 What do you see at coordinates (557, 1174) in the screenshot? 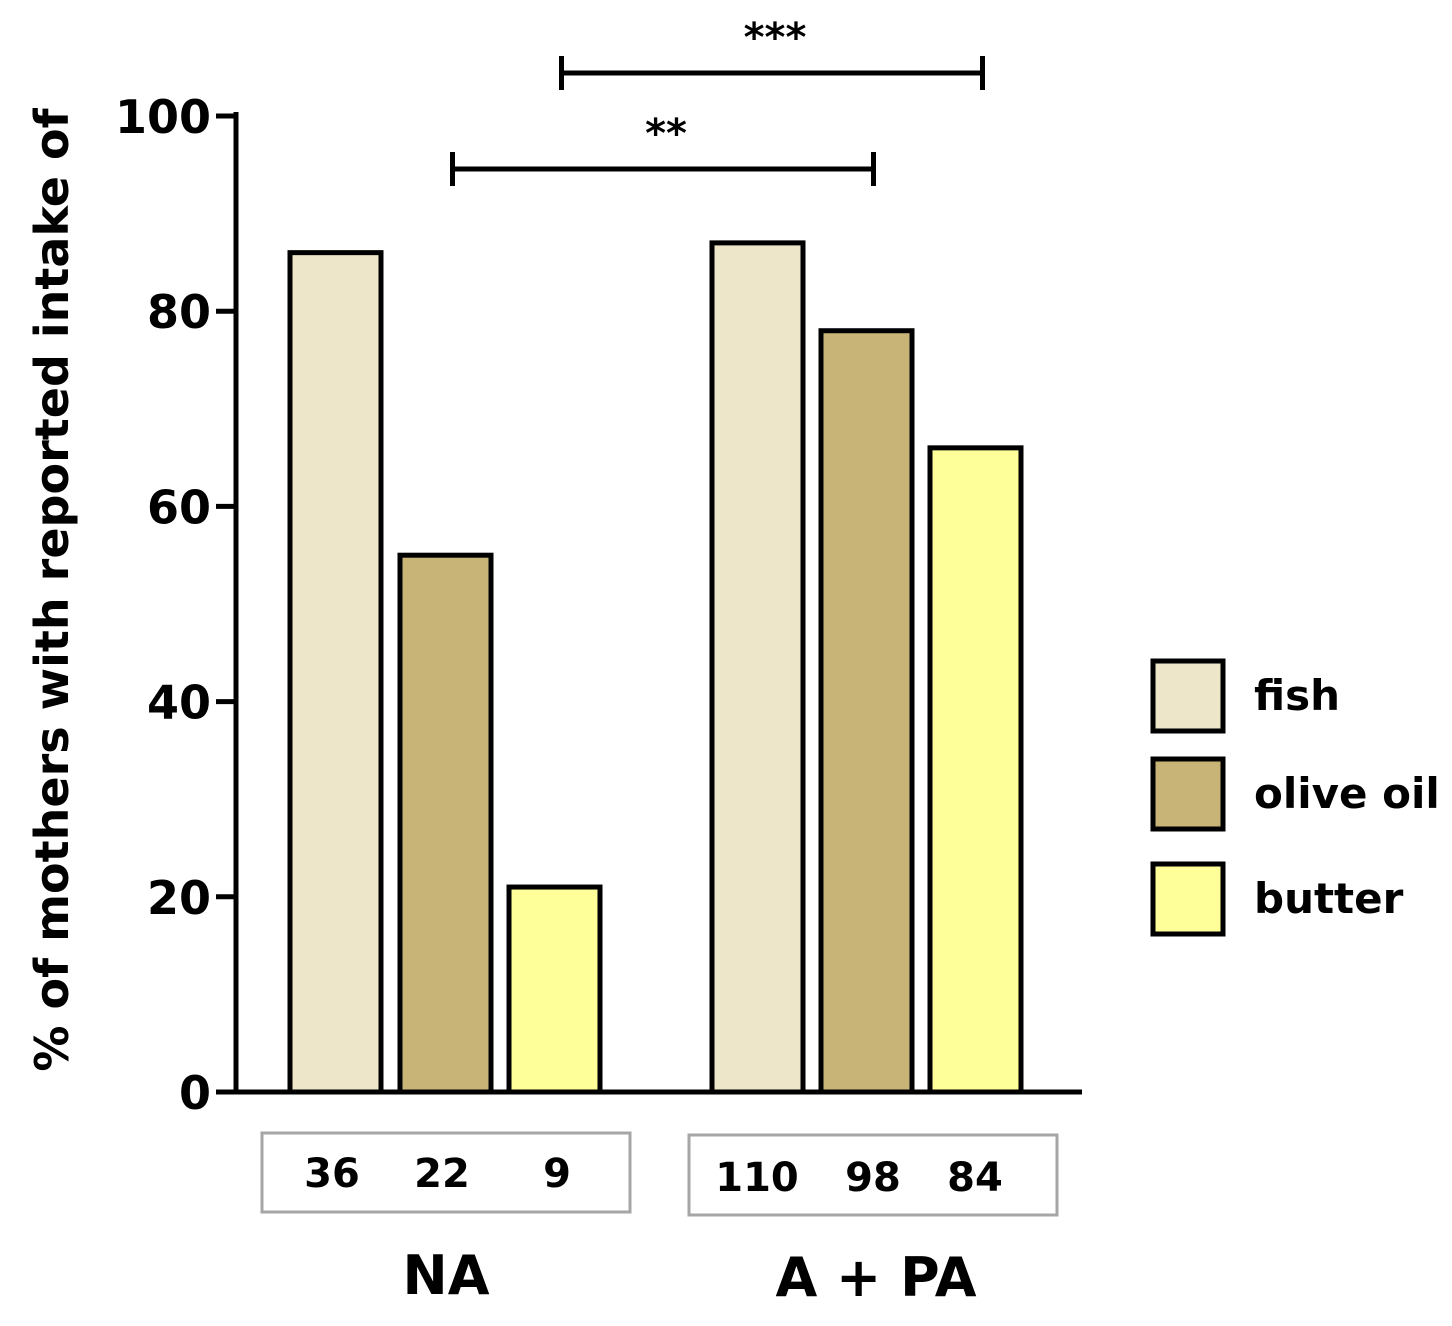
I see `count-label: 9` at bounding box center [557, 1174].